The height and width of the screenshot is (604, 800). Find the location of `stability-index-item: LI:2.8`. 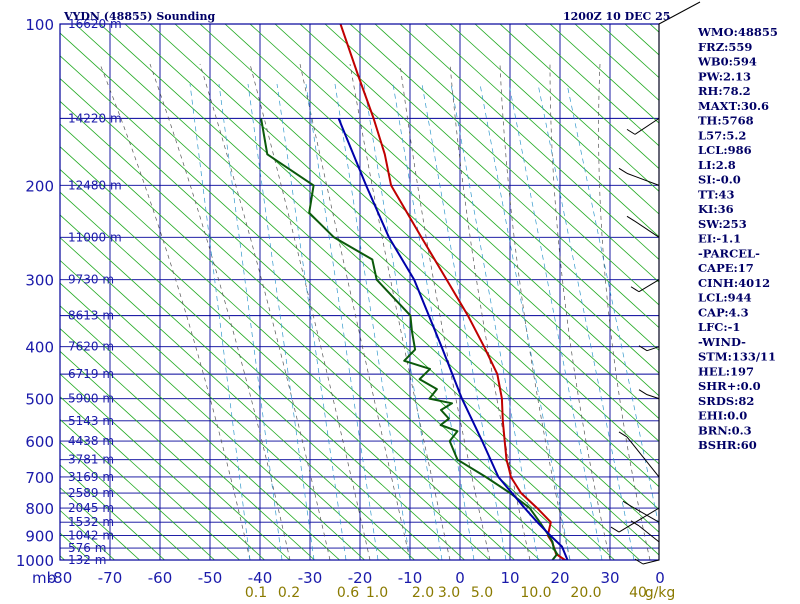

stability-index-item: LI:2.8 is located at coordinates (717, 165).